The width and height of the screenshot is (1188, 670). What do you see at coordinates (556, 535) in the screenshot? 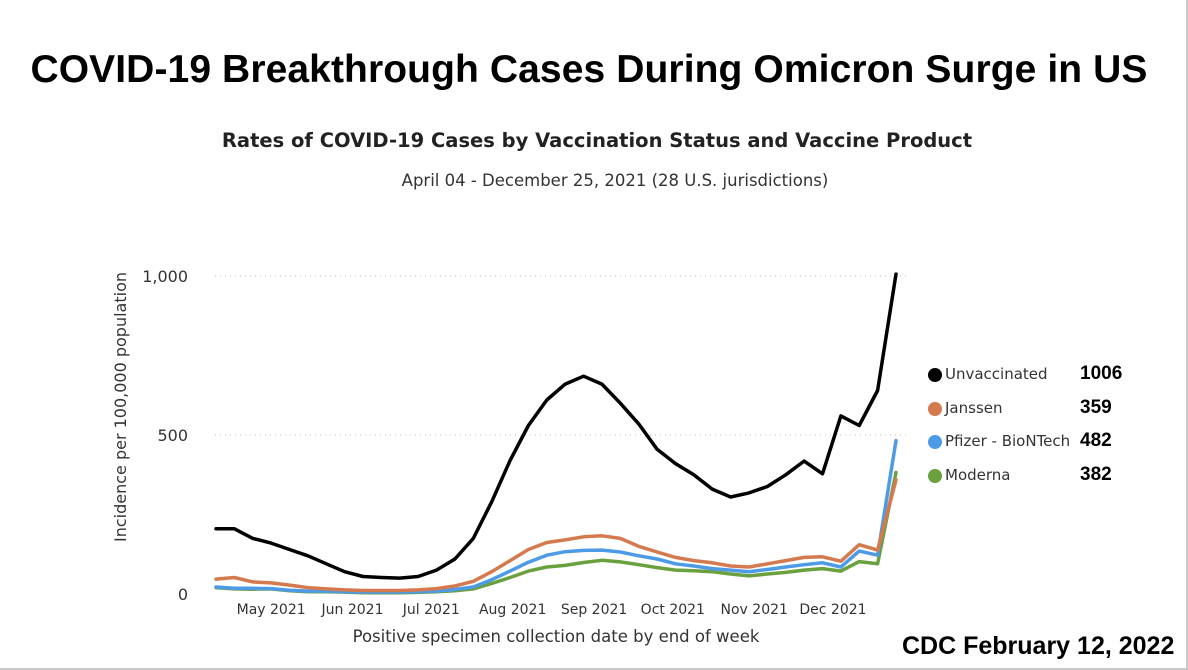
I see `series-line-janssen` at bounding box center [556, 535].